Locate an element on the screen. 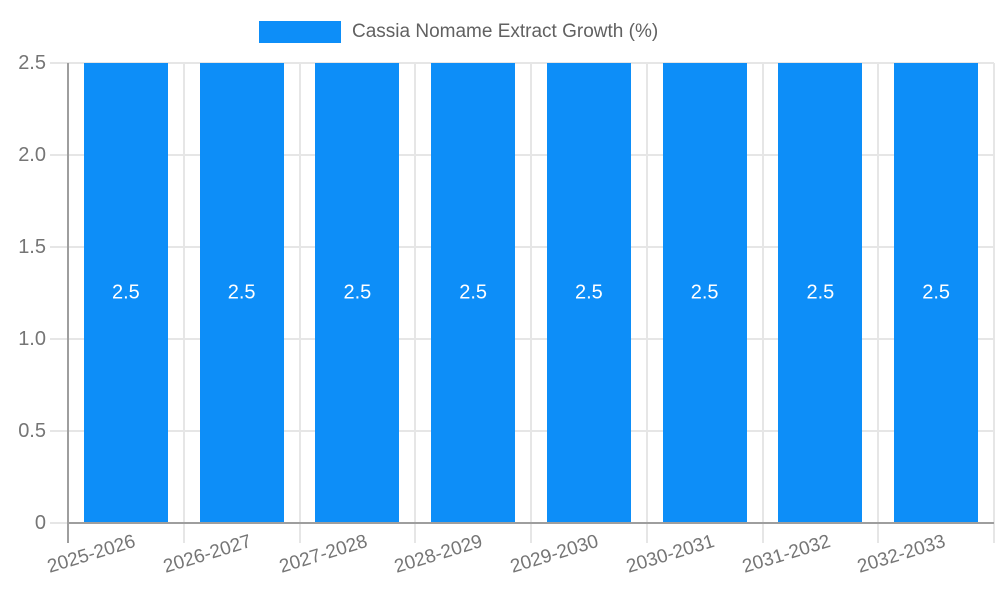  x-axis-line is located at coordinates (531, 523).